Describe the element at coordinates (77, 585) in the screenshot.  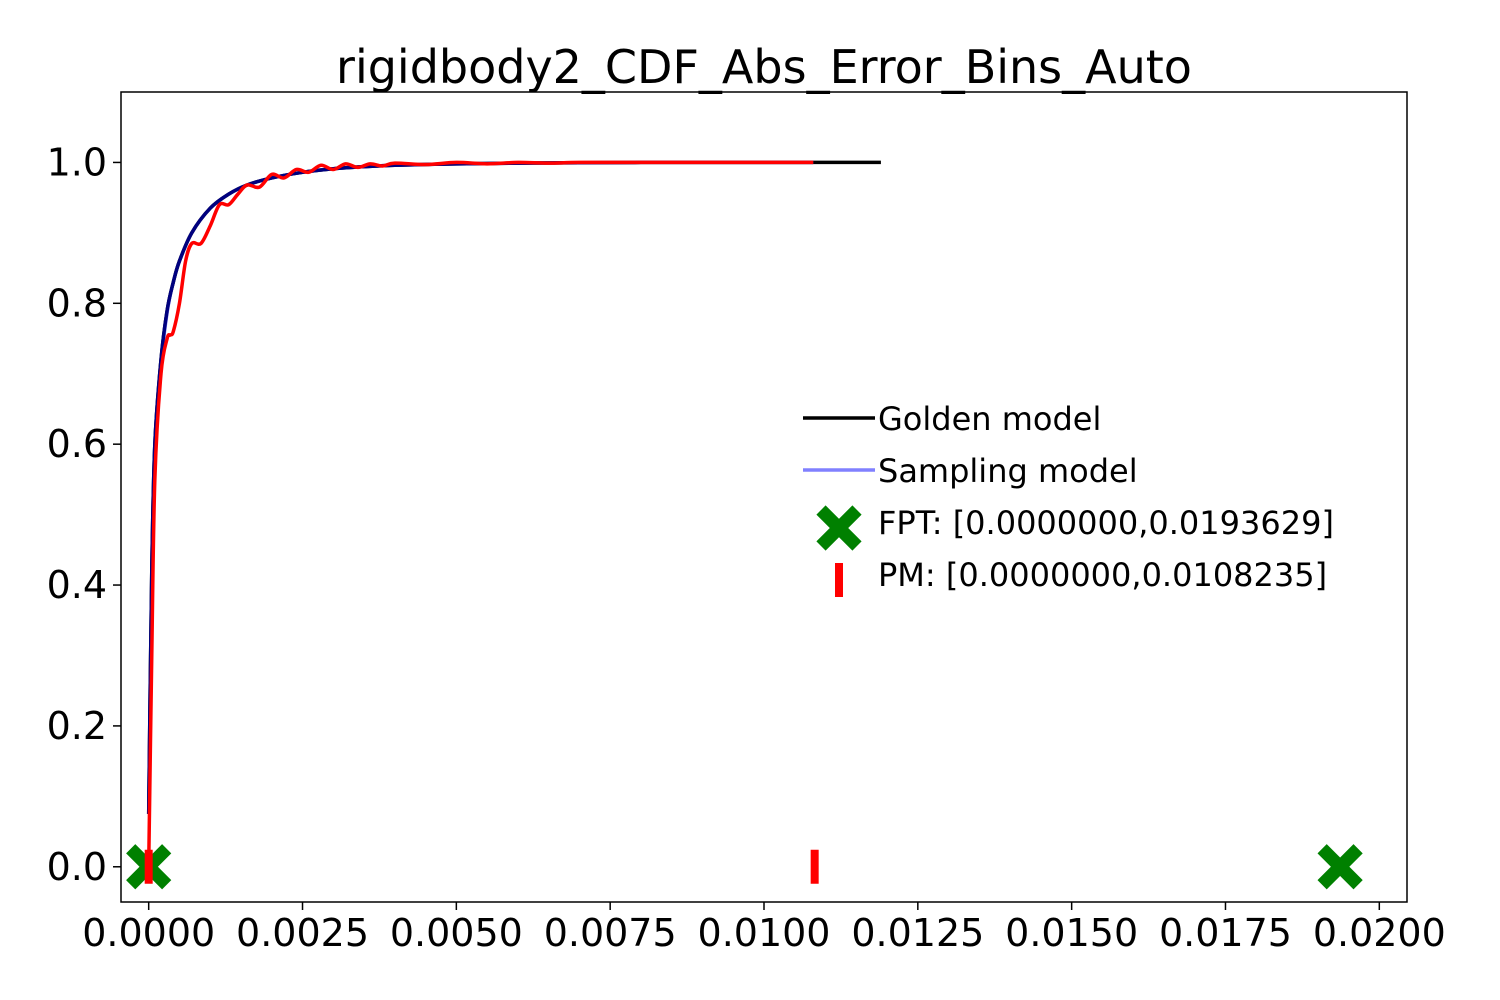
I see `y-tick-label: 0.4` at that location.